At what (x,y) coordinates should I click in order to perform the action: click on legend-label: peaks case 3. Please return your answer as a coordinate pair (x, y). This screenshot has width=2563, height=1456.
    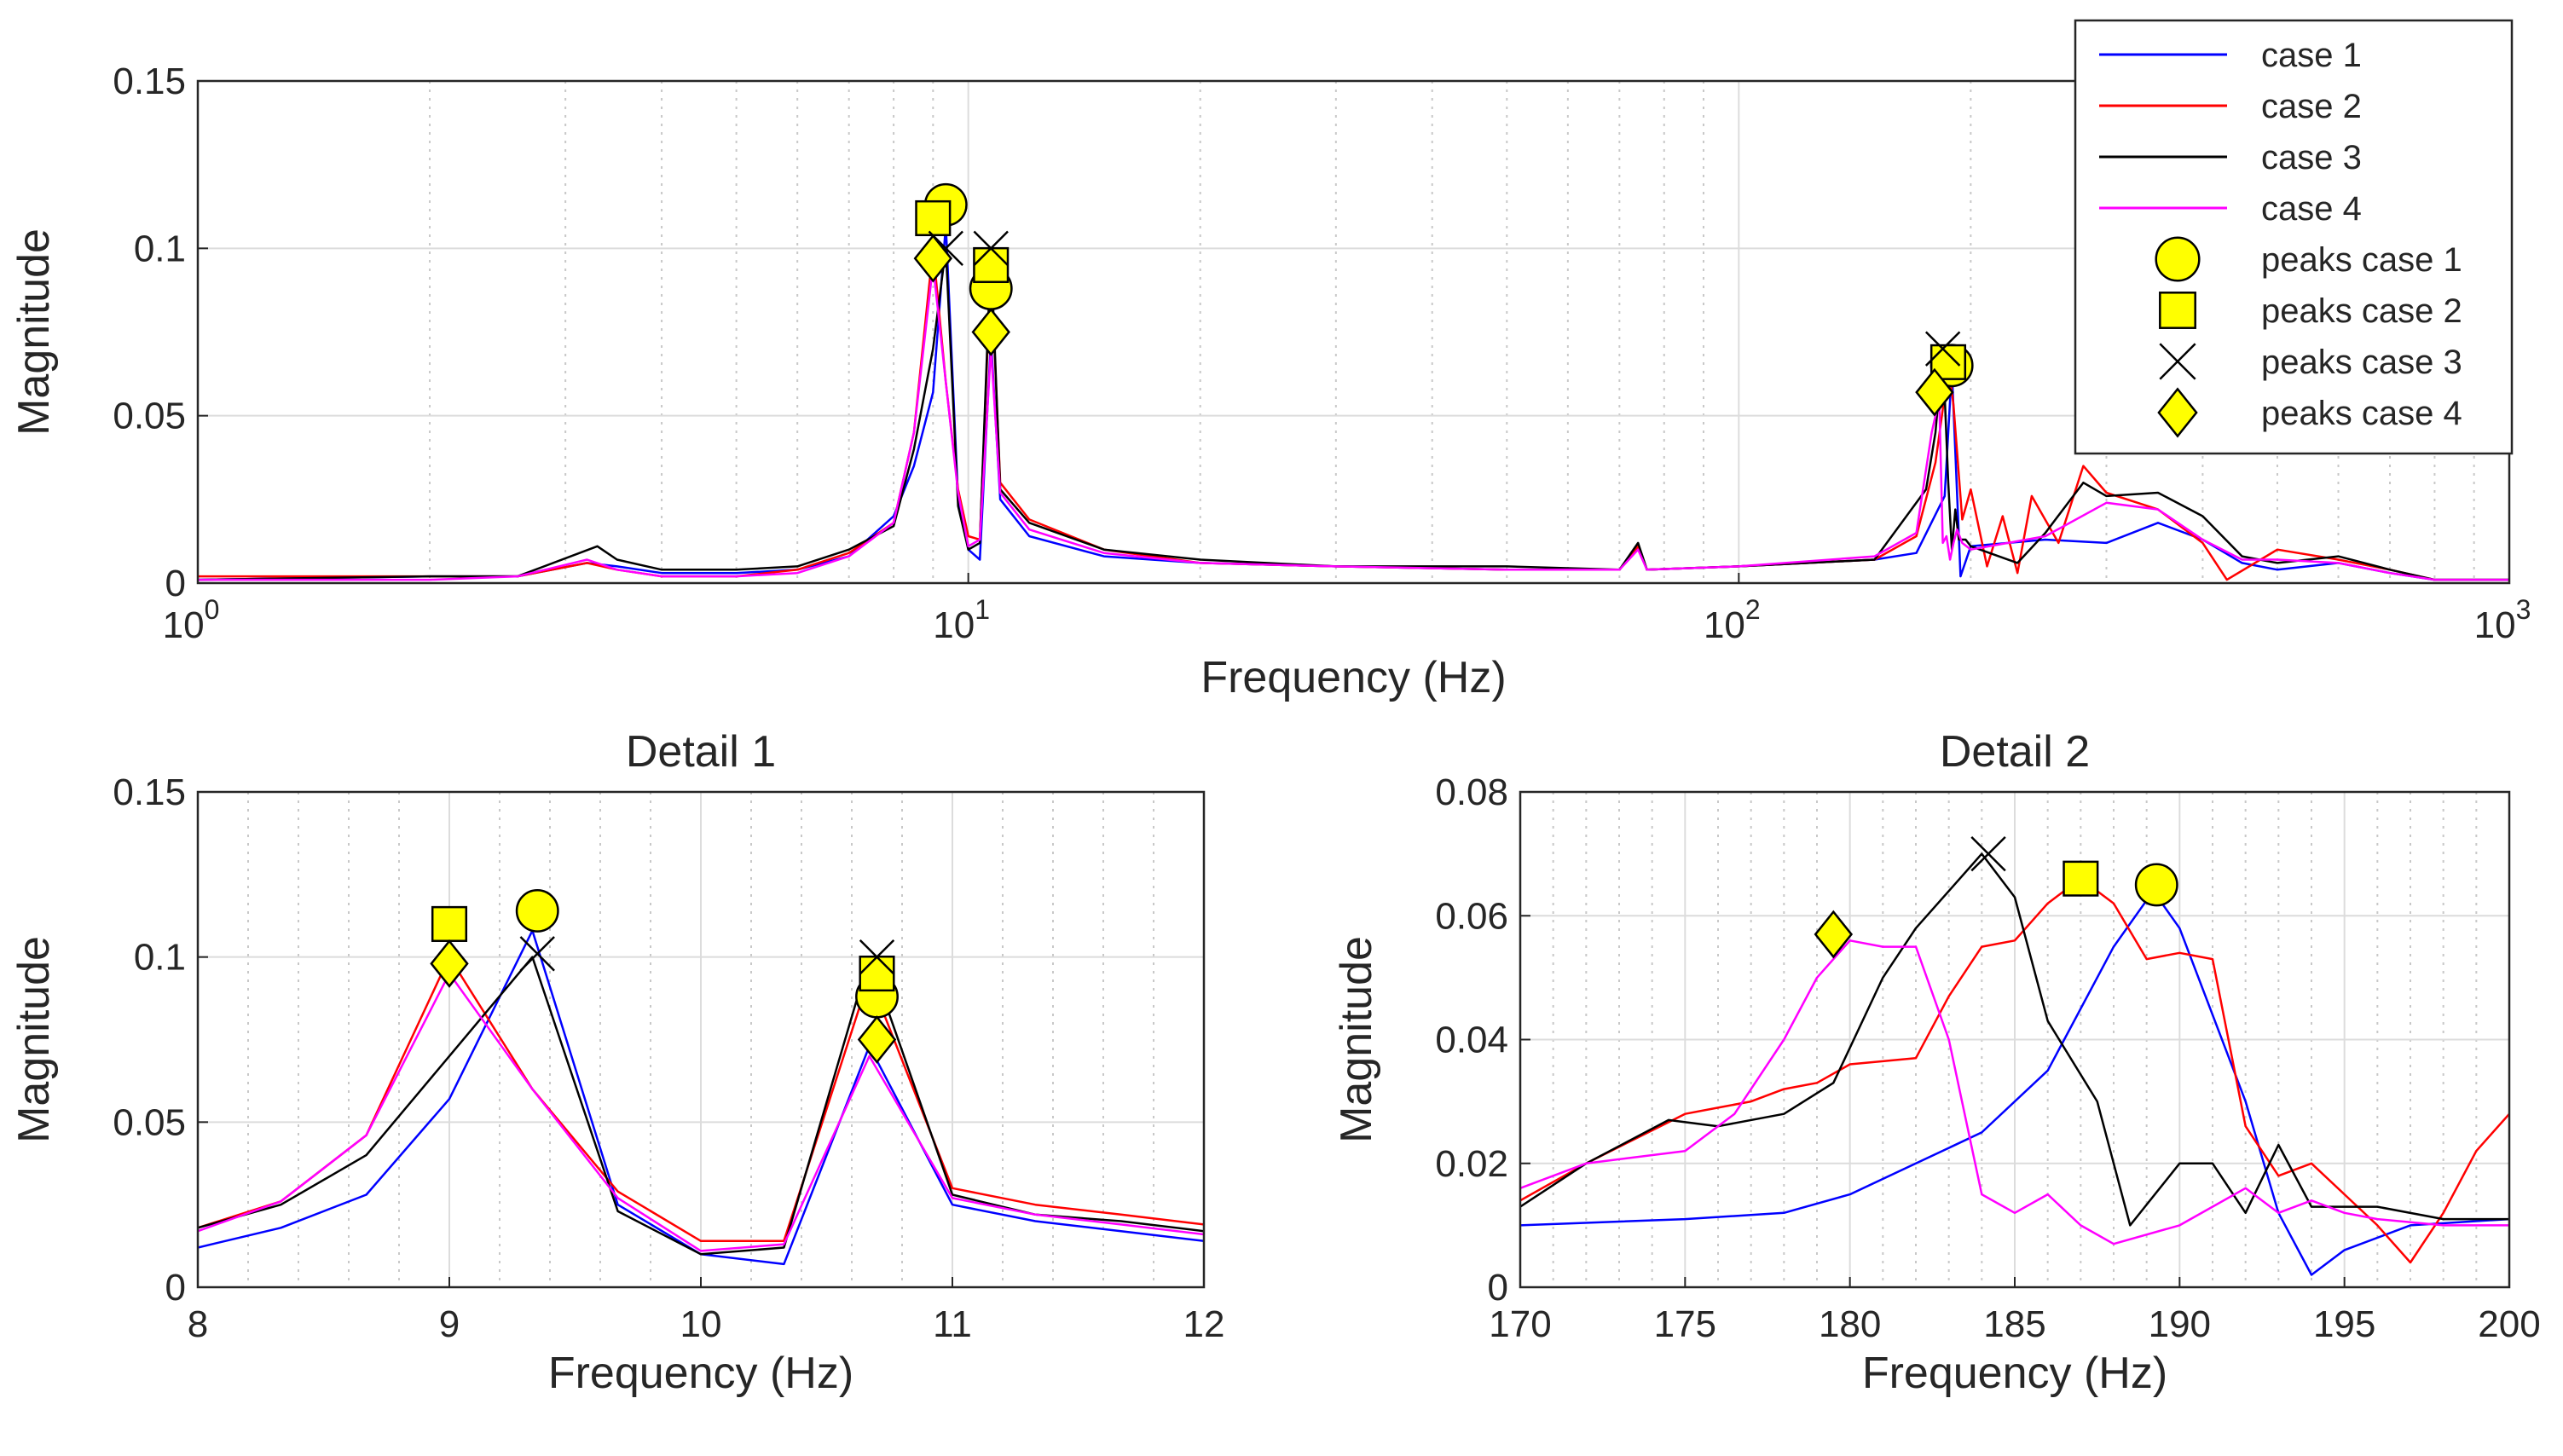
    Looking at the image, I should click on (2361, 362).